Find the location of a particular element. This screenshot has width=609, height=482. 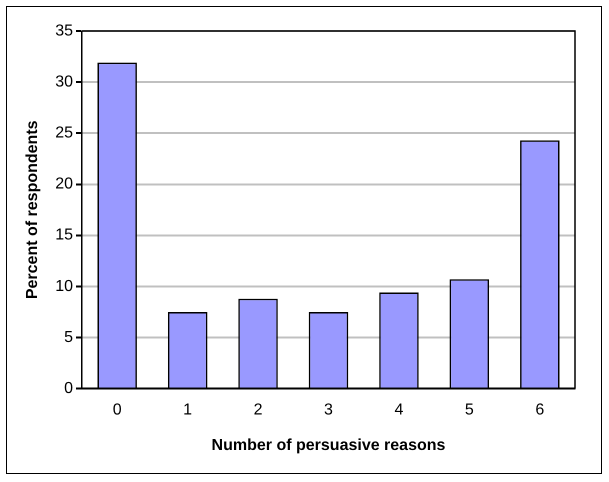

y-axis-title: Percent of respondents is located at coordinates (33, 210).